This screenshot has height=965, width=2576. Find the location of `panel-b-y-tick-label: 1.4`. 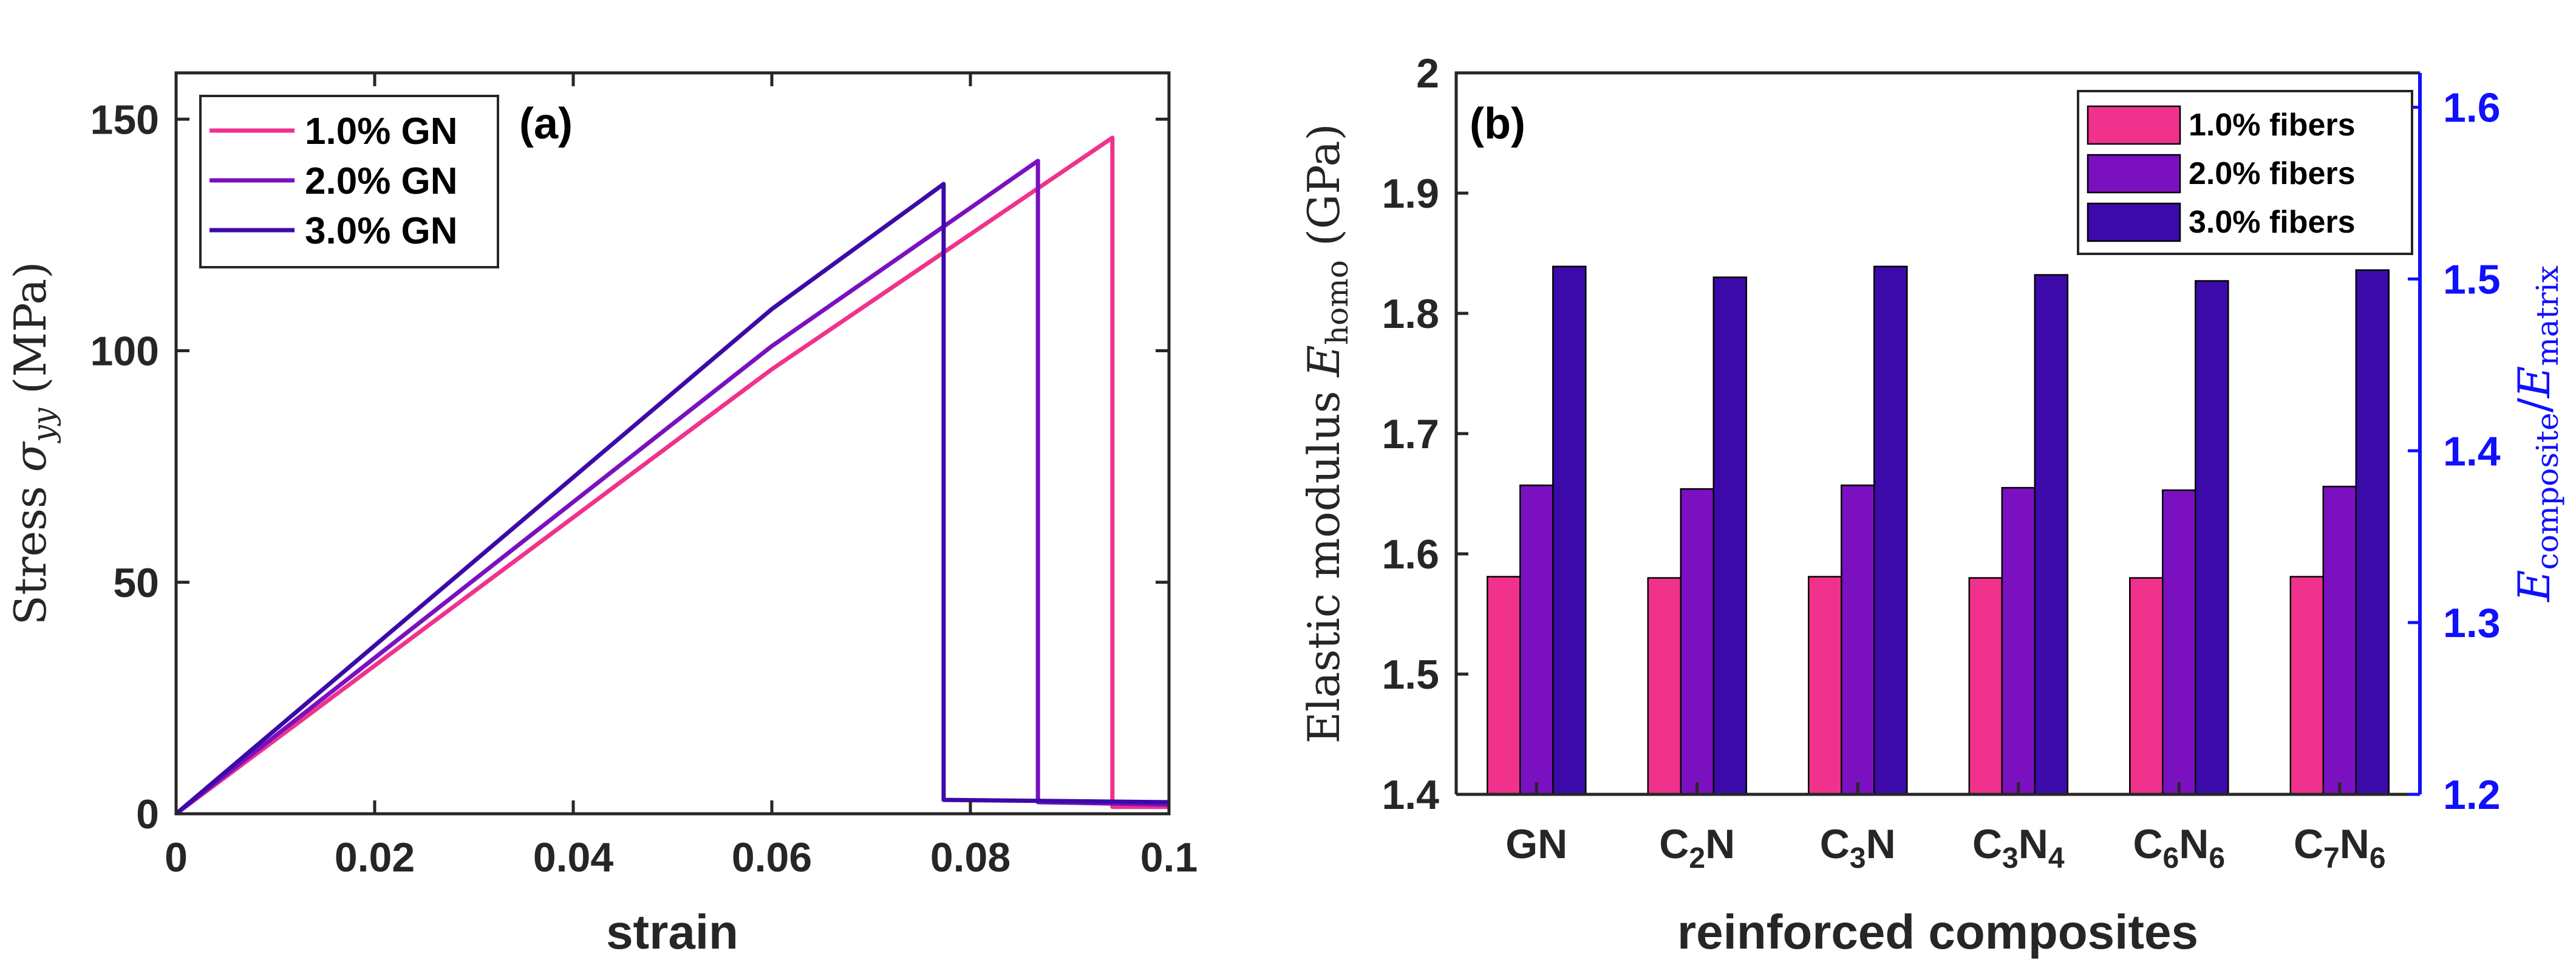

panel-b-y-tick-label: 1.4 is located at coordinates (1411, 795).